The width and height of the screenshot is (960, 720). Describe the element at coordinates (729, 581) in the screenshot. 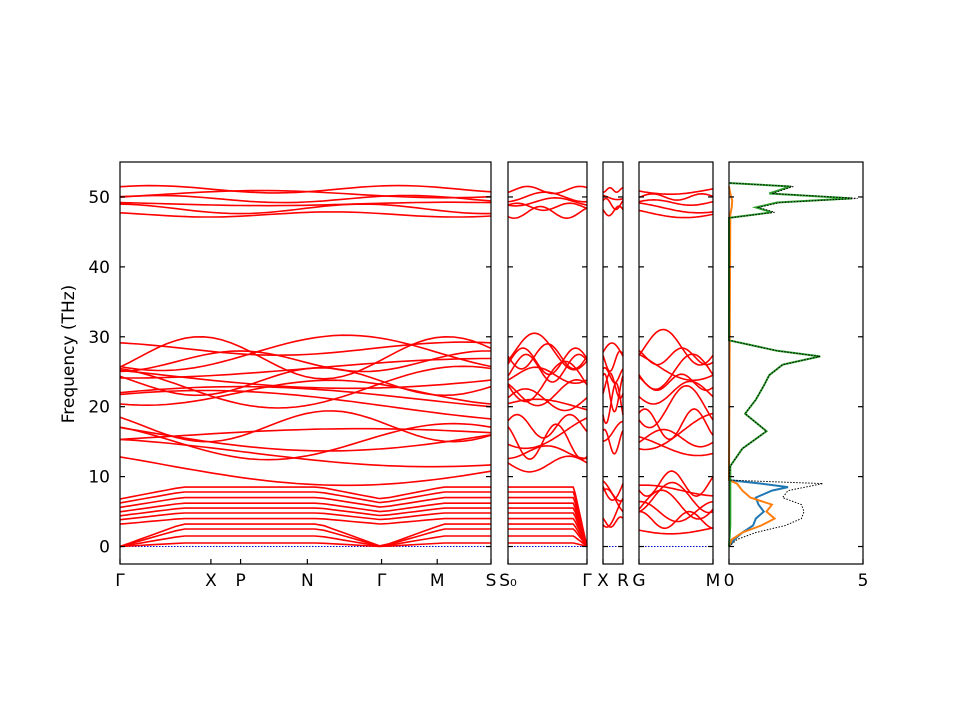

I see `dos-x-tick-label: 0` at that location.